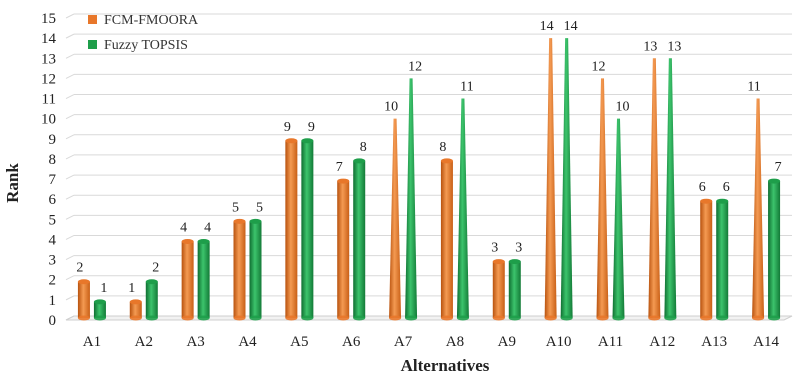 This screenshot has height=376, width=803. What do you see at coordinates (391, 107) in the screenshot?
I see `data-label: 10` at bounding box center [391, 107].